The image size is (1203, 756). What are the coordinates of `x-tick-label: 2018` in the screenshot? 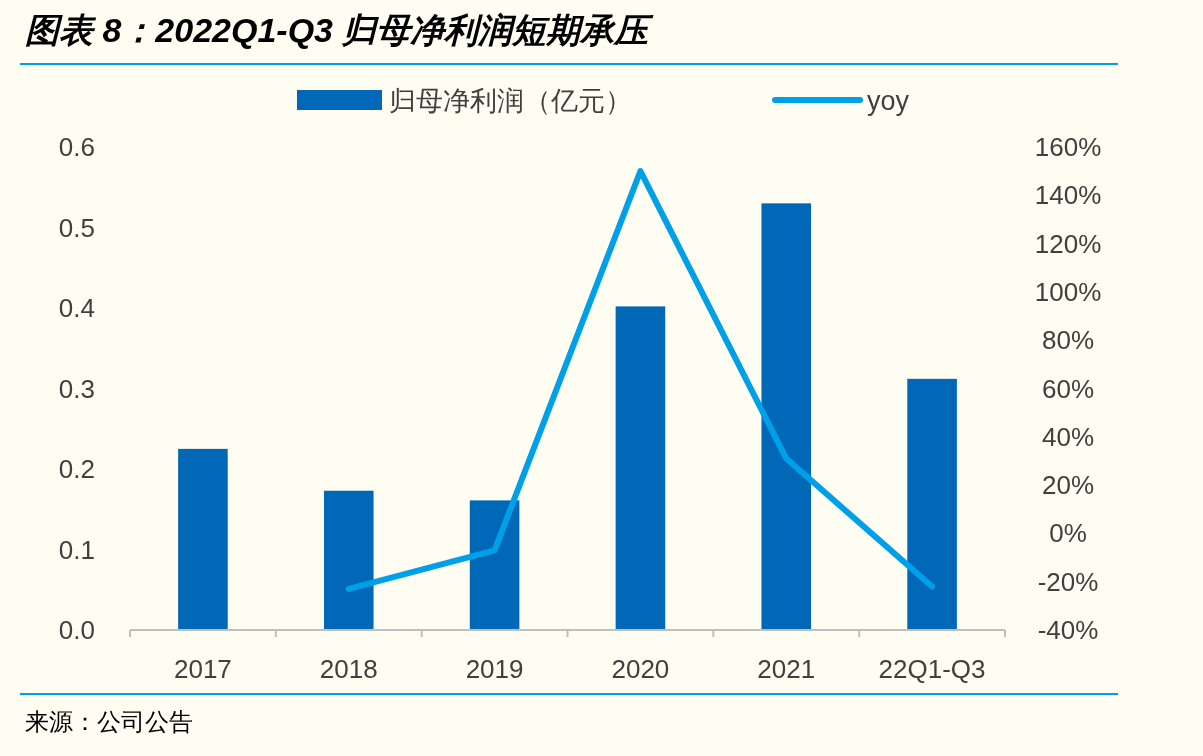 It's located at (348, 669).